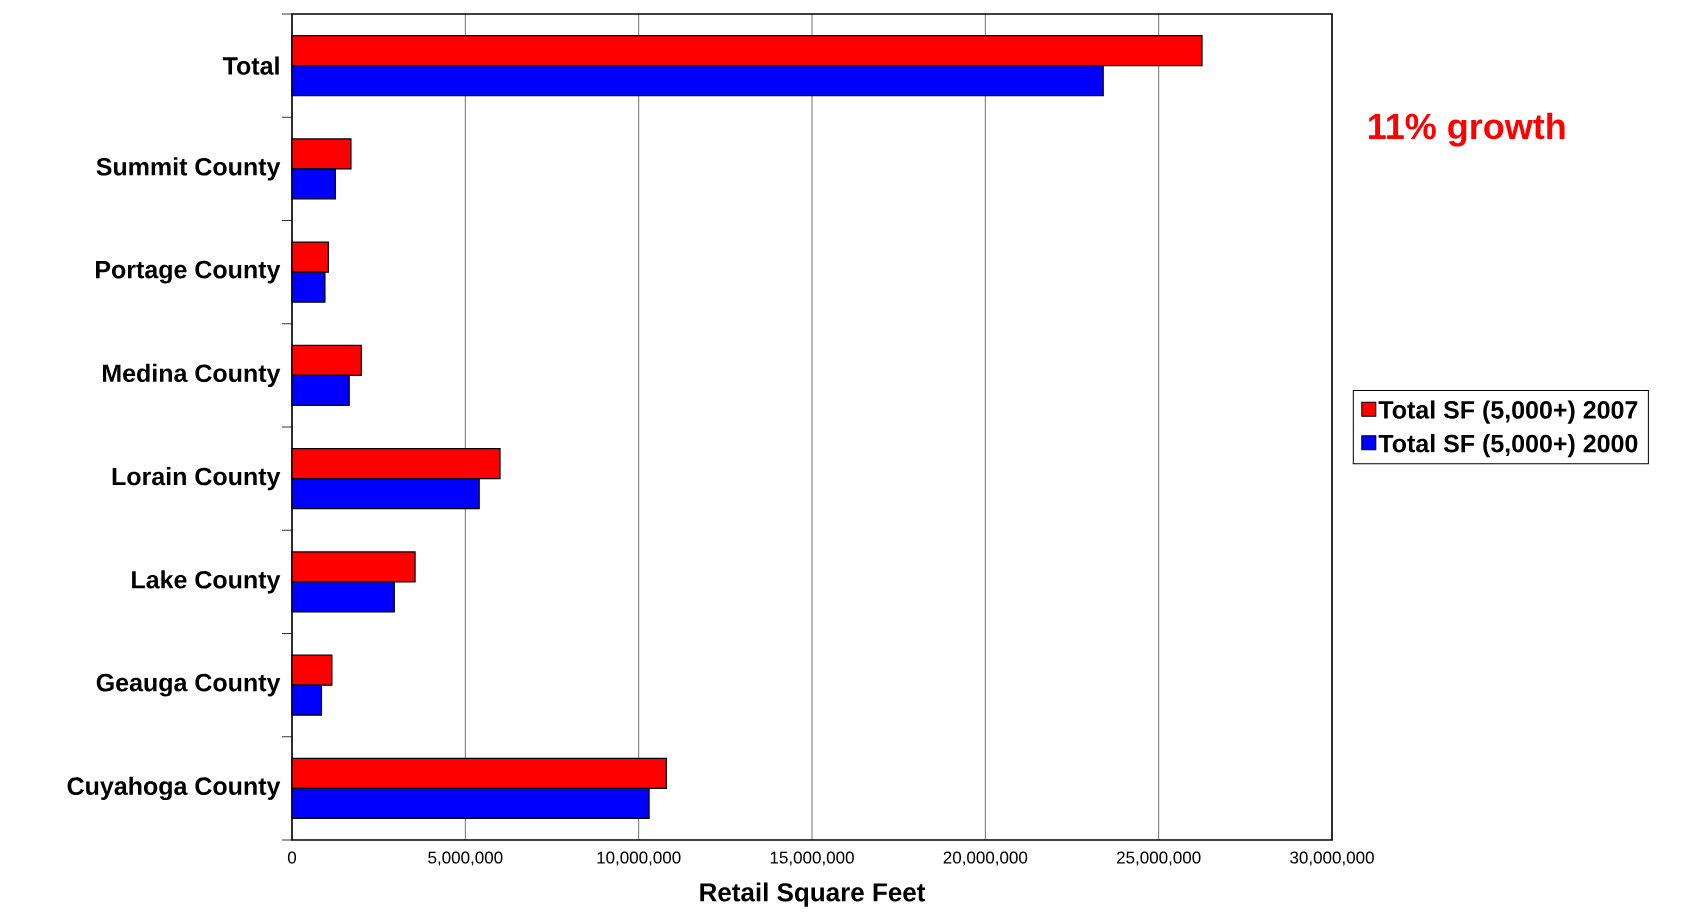 The image size is (1699, 922). What do you see at coordinates (812, 858) in the screenshot?
I see `x-tick-label: 15,000,000` at bounding box center [812, 858].